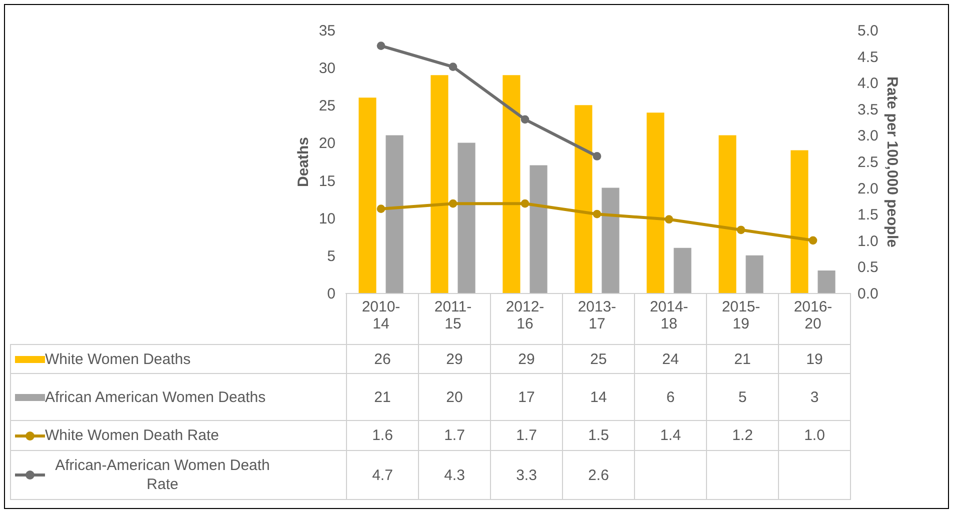 This screenshot has height=517, width=958. I want to click on y-tick-label: 25, so click(327, 106).